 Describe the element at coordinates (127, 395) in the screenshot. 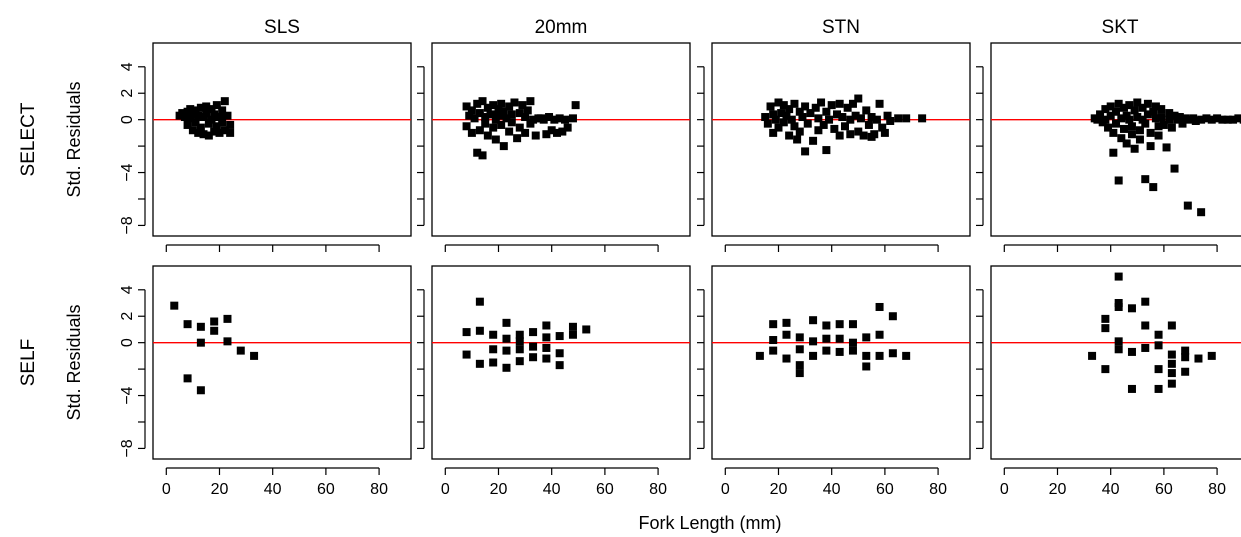

I see `y-tick-label: −4` at that location.